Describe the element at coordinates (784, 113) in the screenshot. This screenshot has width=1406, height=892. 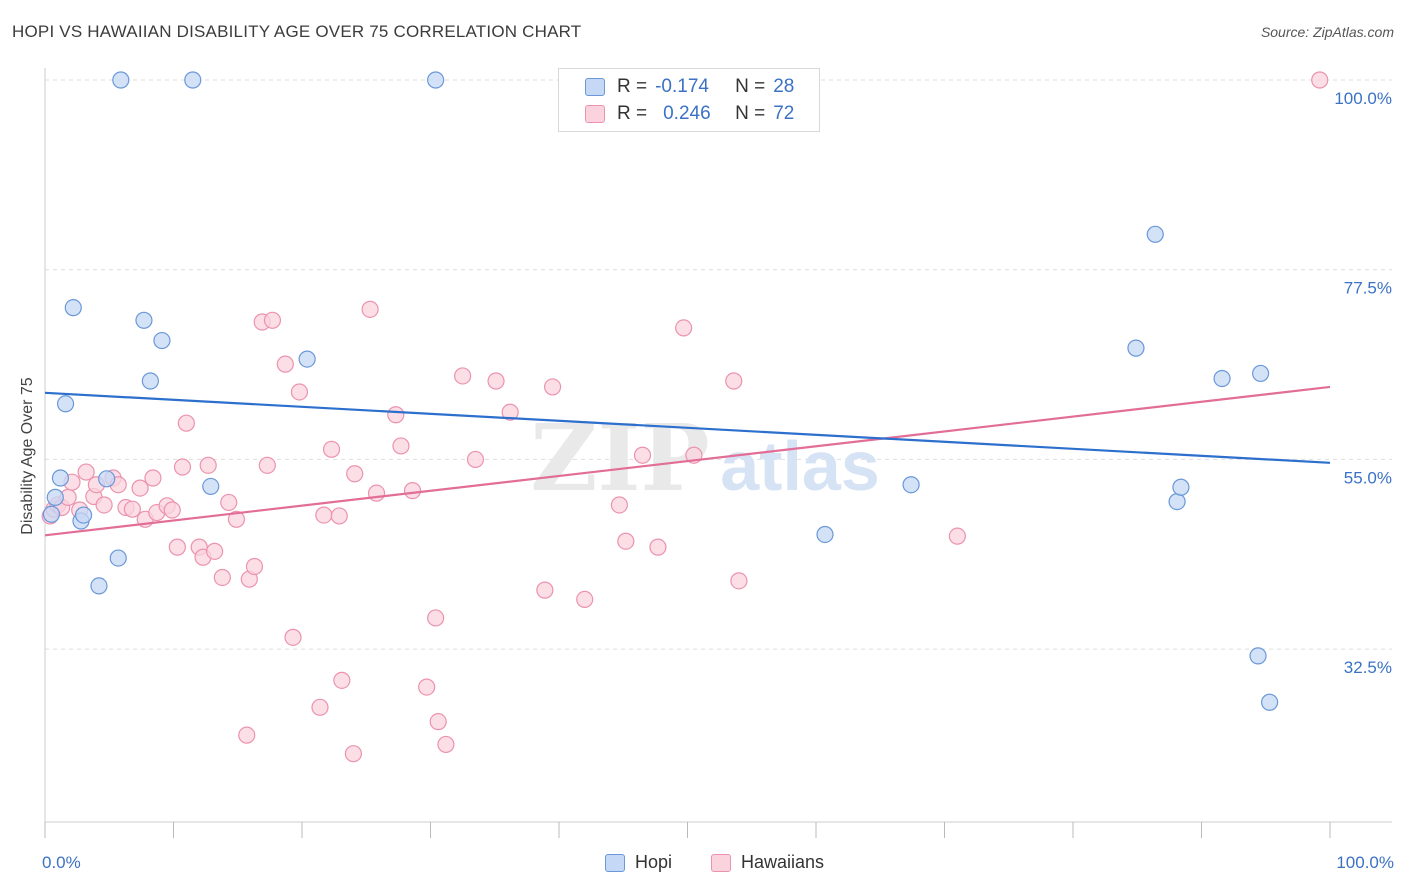
I see `hawaiians-n-value: 72` at that location.